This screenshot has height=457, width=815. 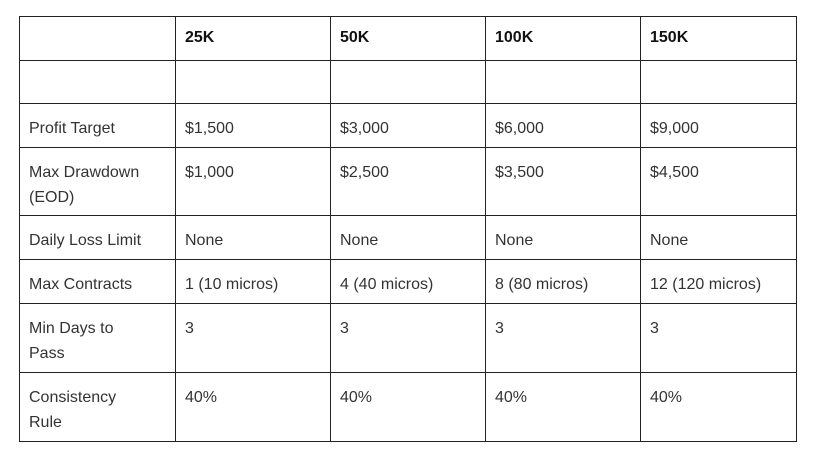 I want to click on cell: $2,500, so click(x=408, y=181).